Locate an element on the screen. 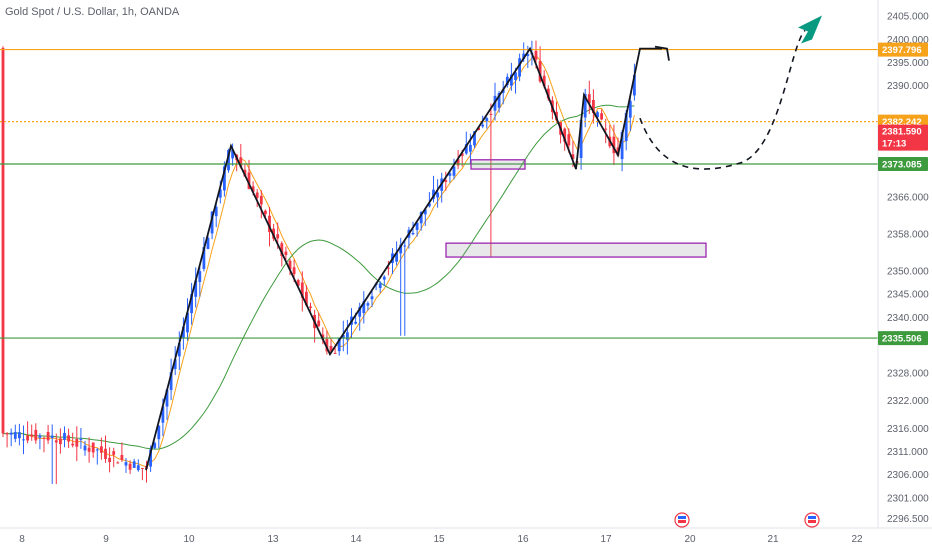 This screenshot has height=550, width=932. current-price-label: 2381.590 is located at coordinates (902, 132).